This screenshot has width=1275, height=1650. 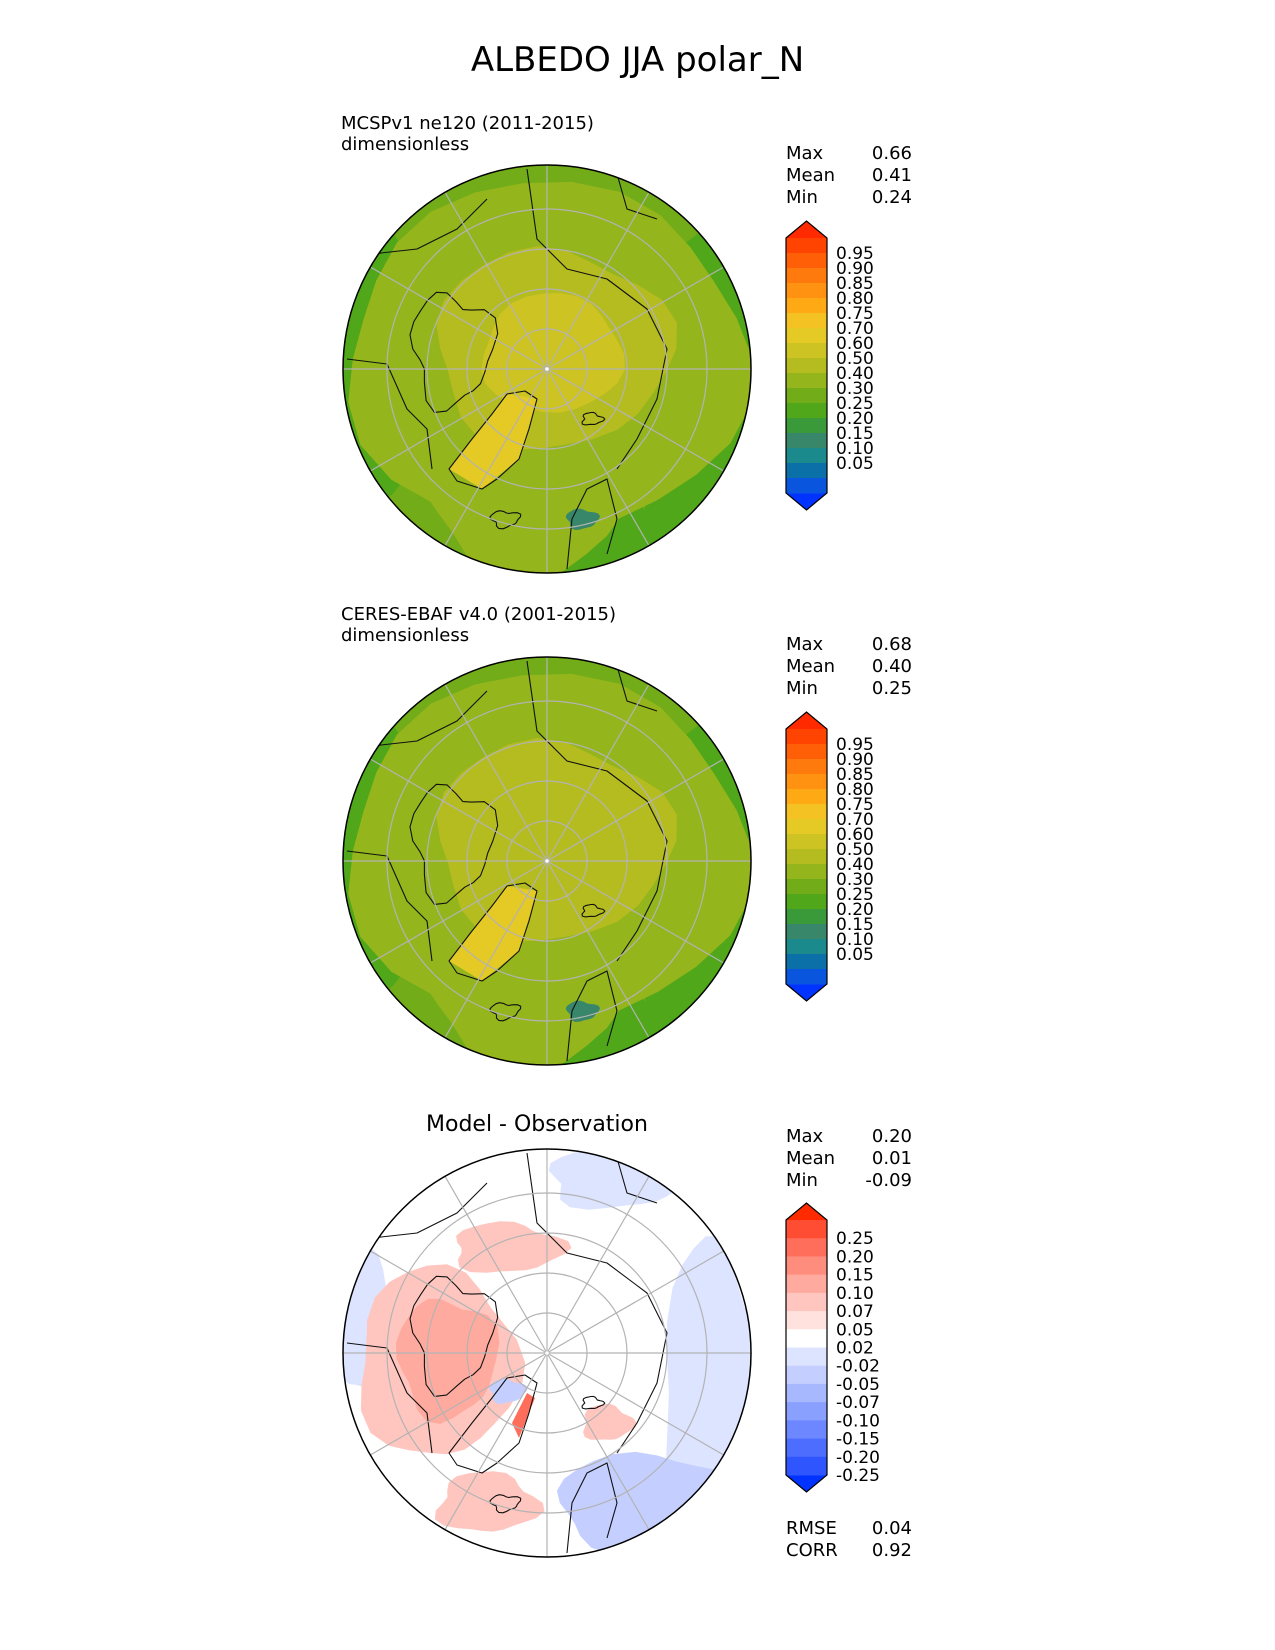 What do you see at coordinates (858, 1440) in the screenshot?
I see `colorbar-tick-label: -0.15` at bounding box center [858, 1440].